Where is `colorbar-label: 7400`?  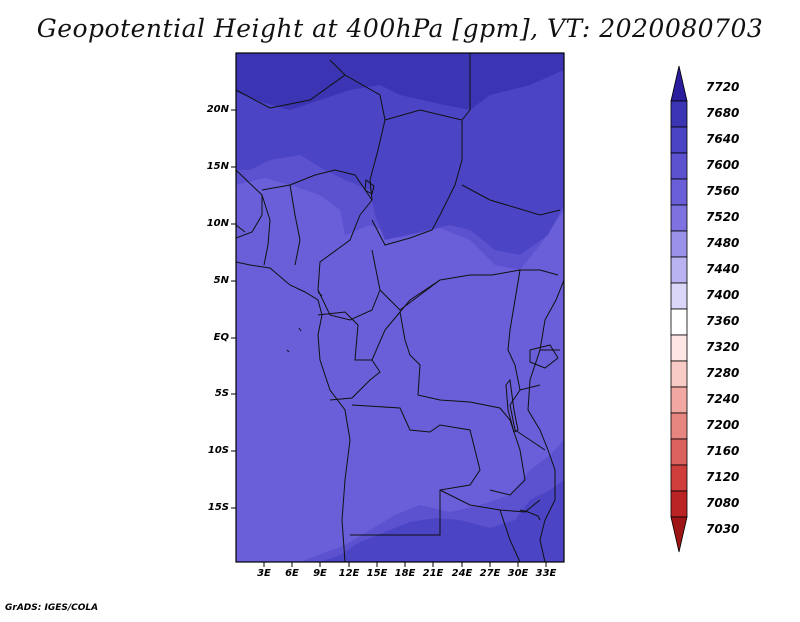 colorbar-label: 7400 is located at coordinates (723, 295).